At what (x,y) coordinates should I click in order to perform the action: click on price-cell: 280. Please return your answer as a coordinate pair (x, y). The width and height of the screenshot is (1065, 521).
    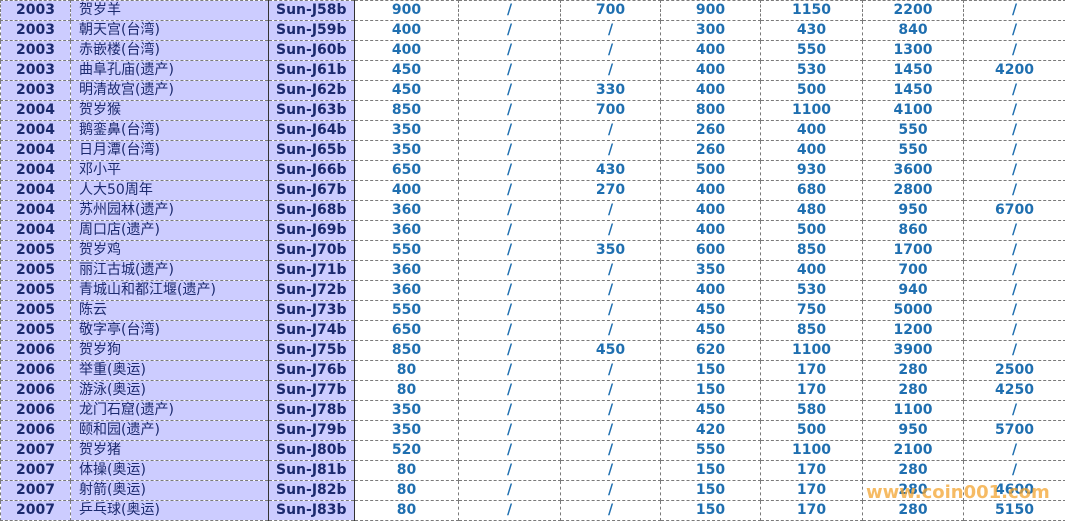
    Looking at the image, I should click on (913, 490).